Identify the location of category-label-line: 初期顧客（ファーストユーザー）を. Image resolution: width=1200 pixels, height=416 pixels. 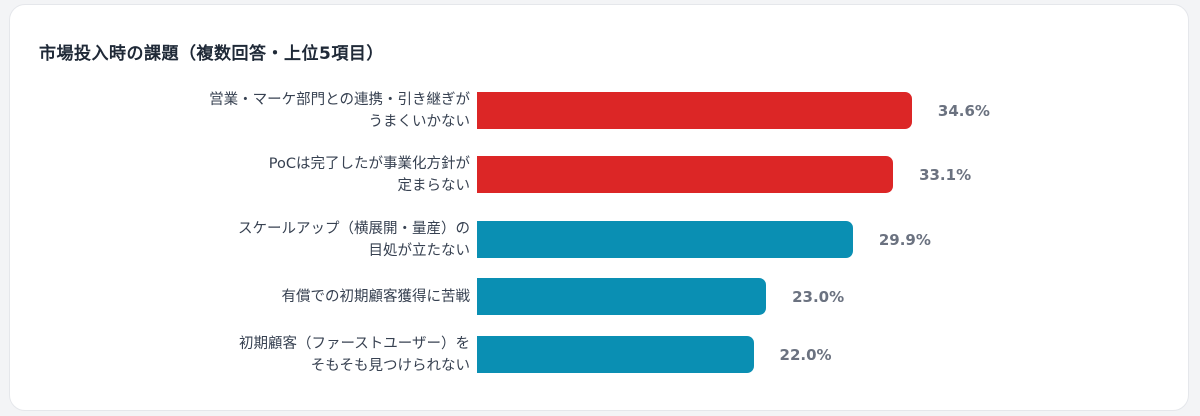
(354, 343).